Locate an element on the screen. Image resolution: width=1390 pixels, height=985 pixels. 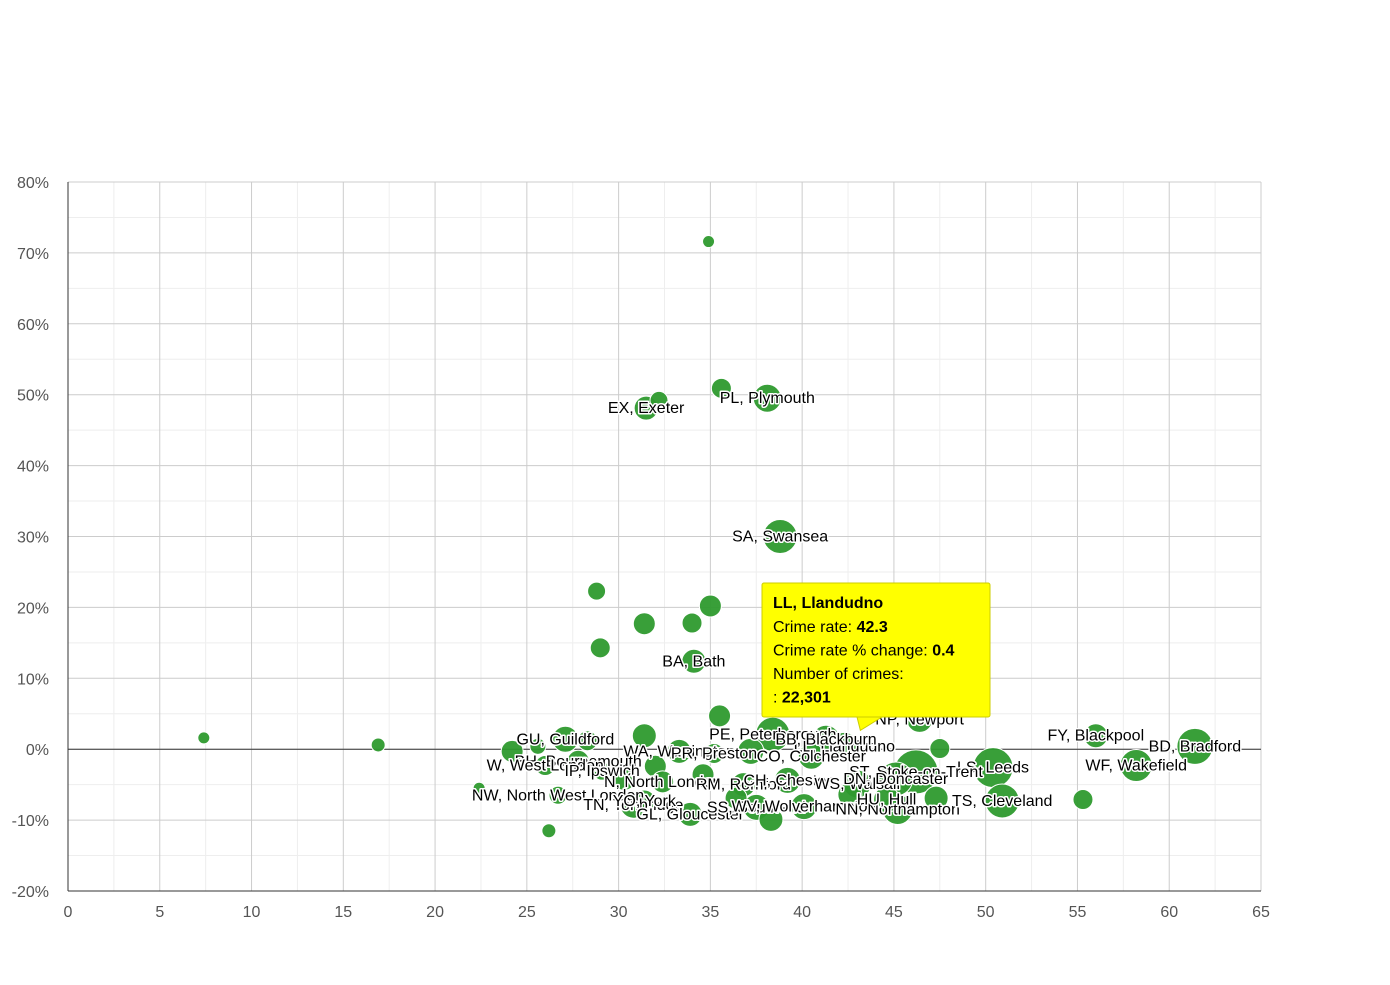
tooltip-row-label: Crime rate % change: is located at coordinates (852, 651).